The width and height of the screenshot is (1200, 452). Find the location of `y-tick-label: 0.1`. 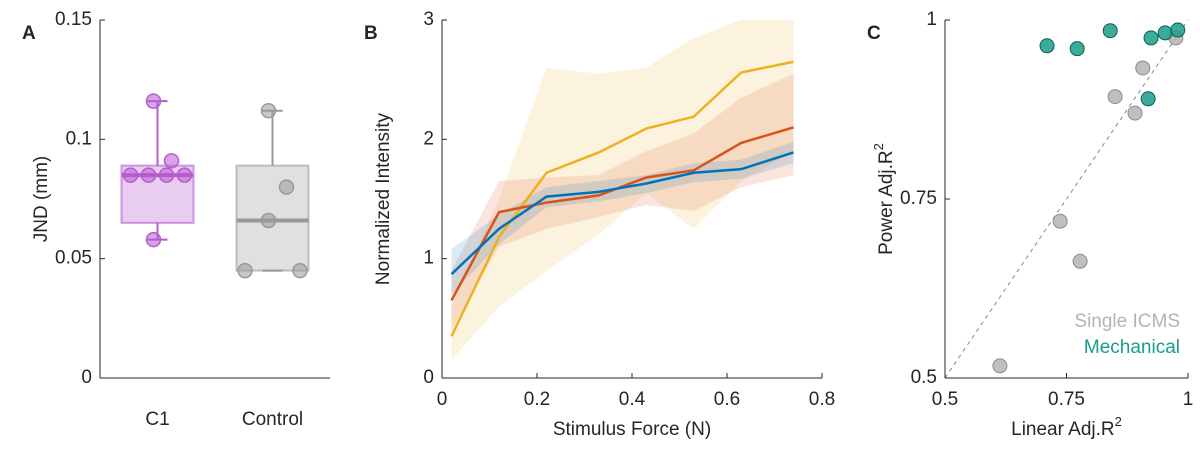

y-tick-label: 0.1 is located at coordinates (79, 138).